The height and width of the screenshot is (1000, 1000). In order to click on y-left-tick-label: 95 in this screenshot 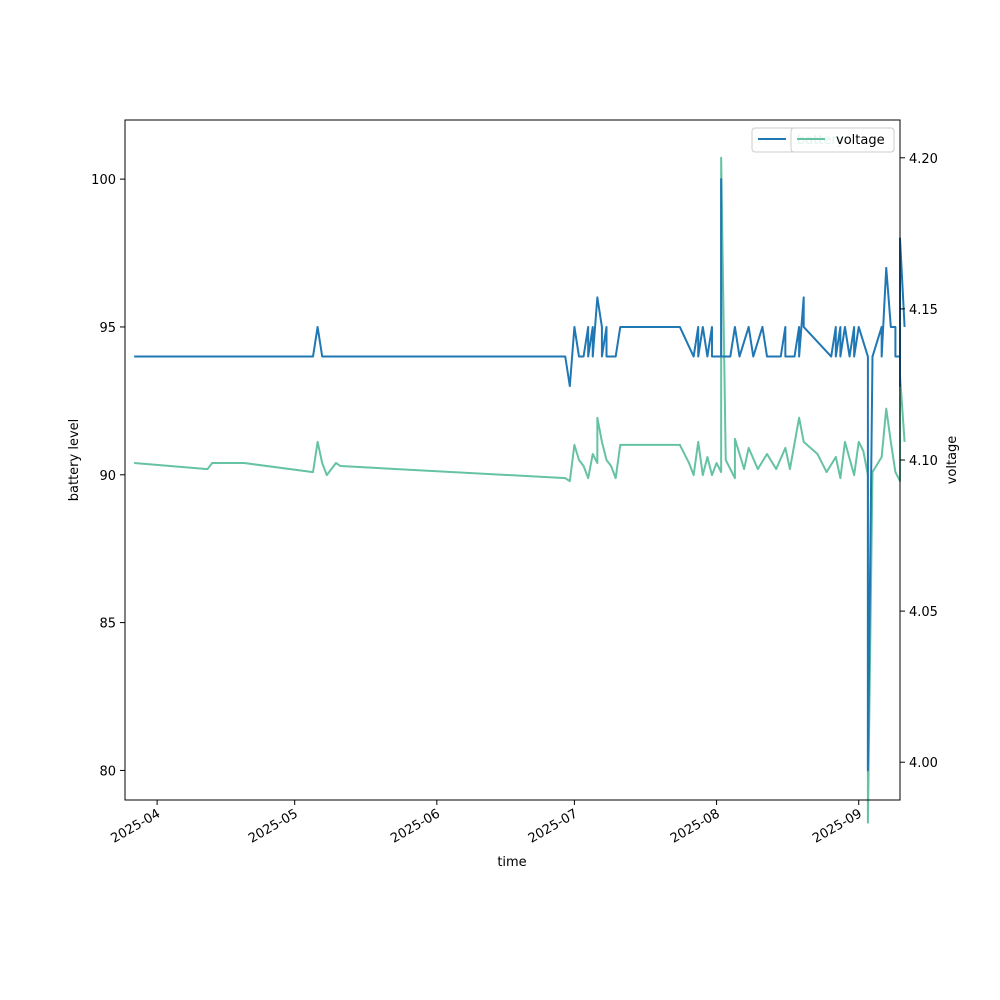, I will do `click(107, 328)`.